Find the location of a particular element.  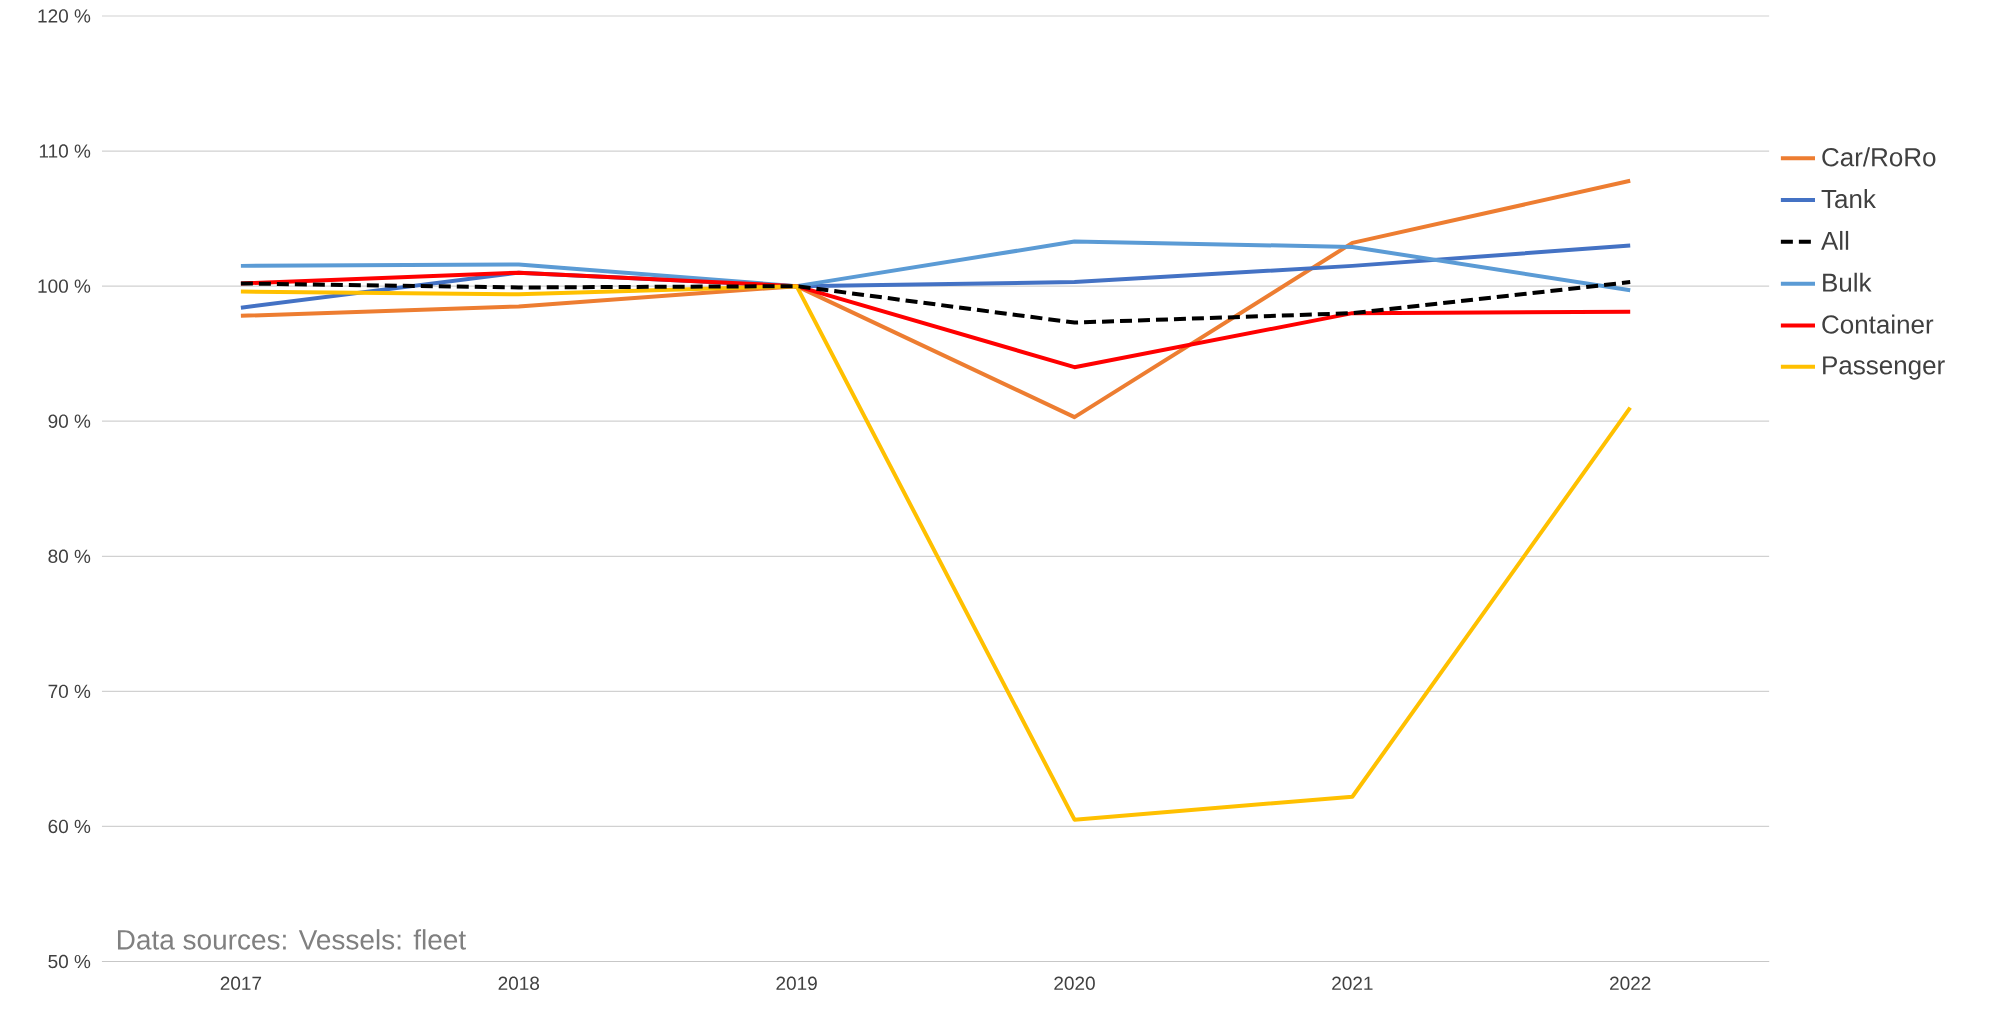

legend-label: All is located at coordinates (1835, 240).